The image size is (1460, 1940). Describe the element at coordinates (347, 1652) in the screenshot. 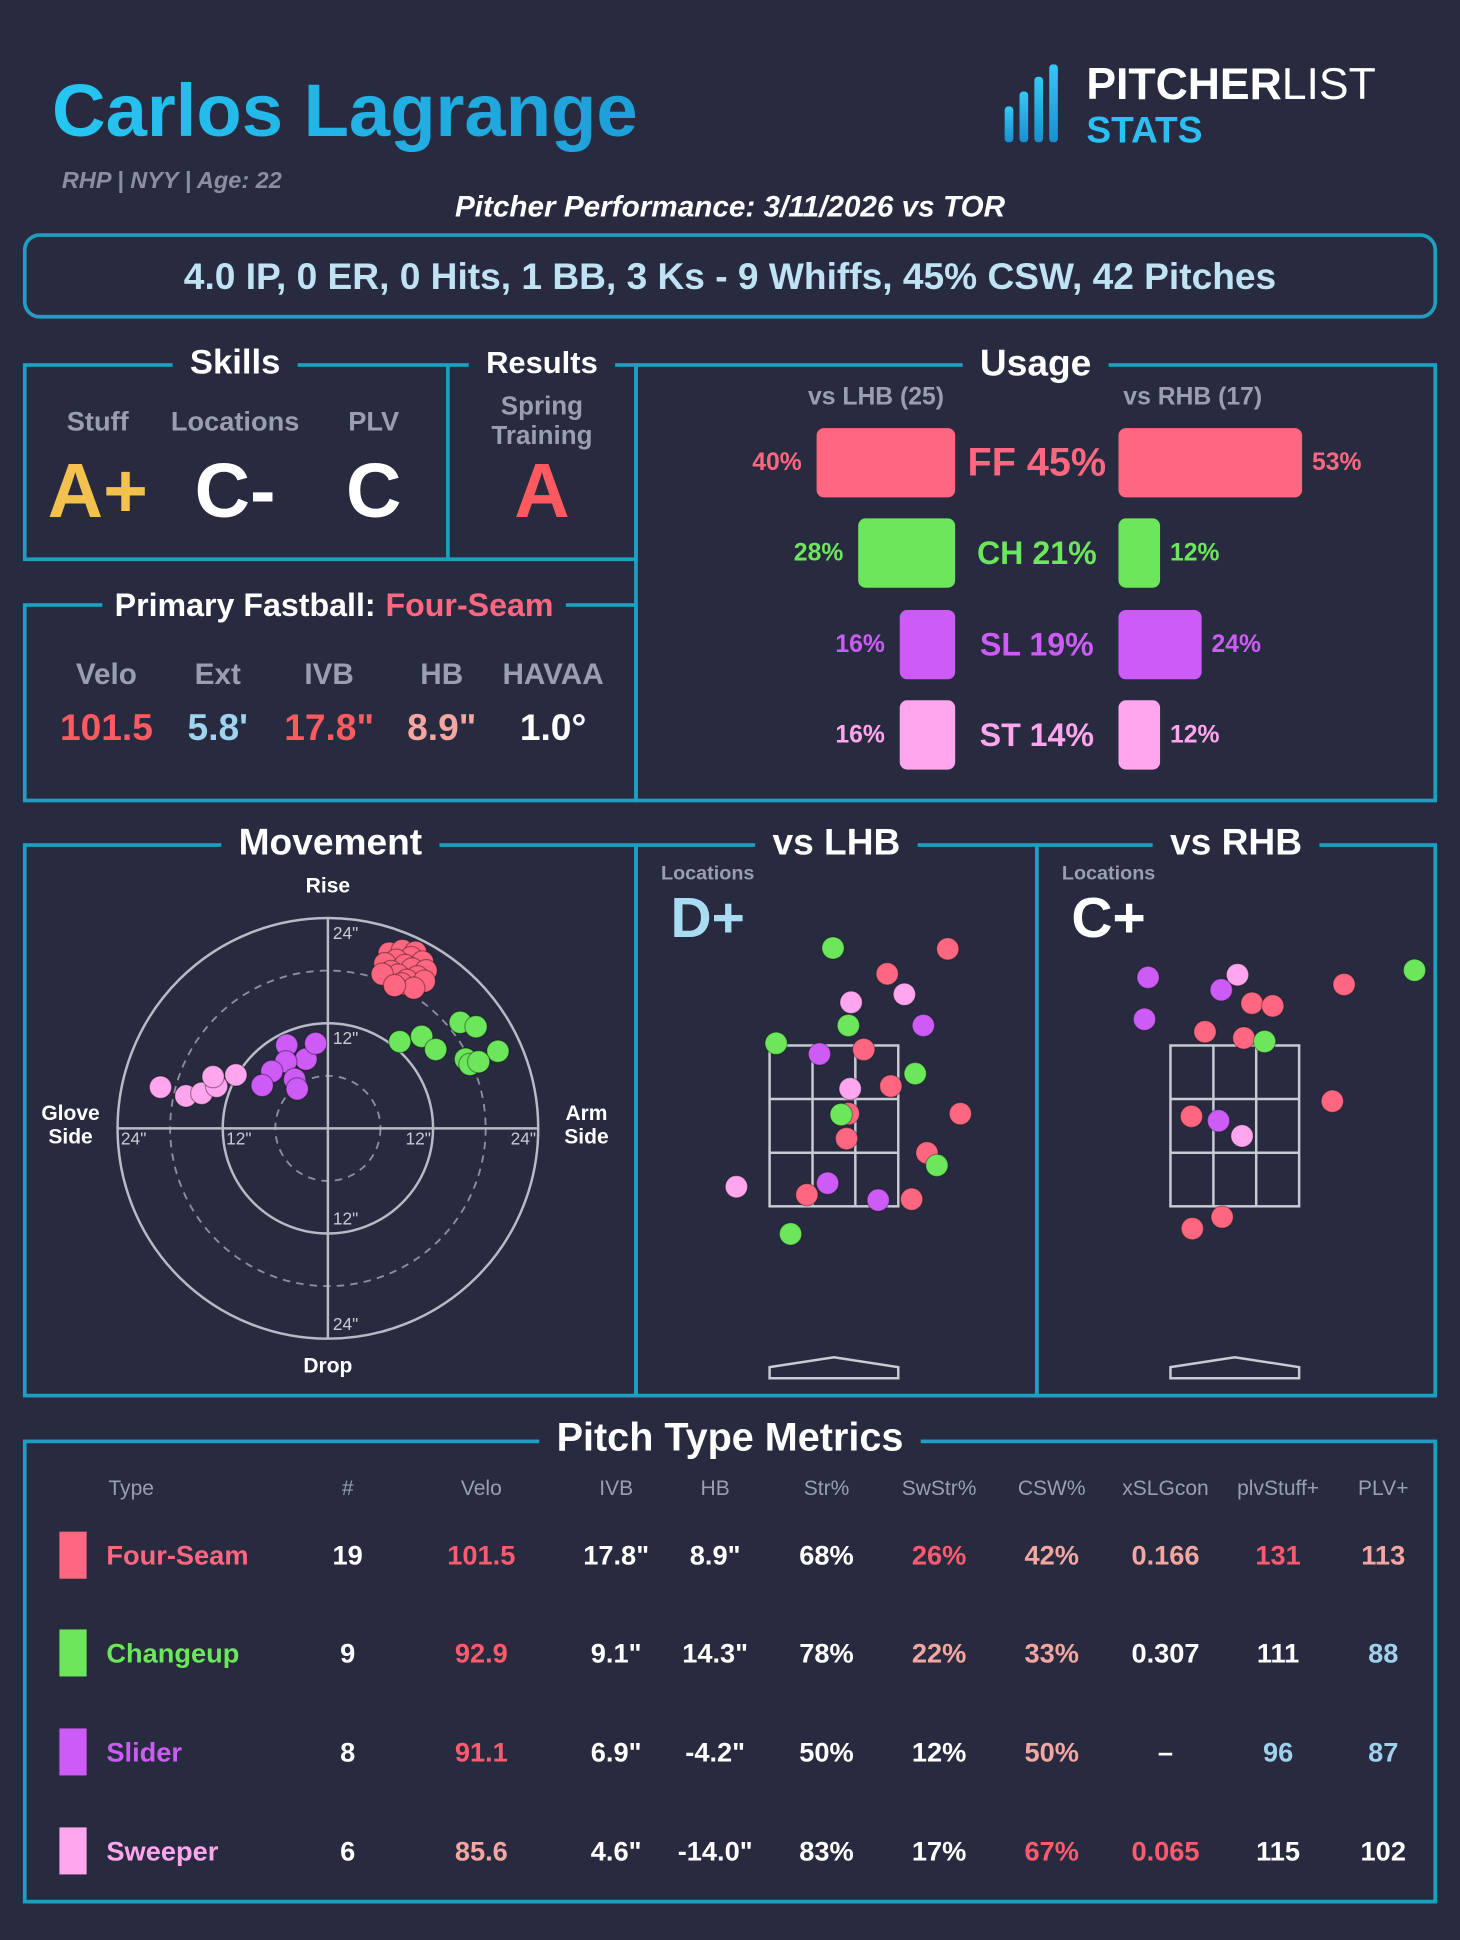

I see `metric-cell: 9` at that location.